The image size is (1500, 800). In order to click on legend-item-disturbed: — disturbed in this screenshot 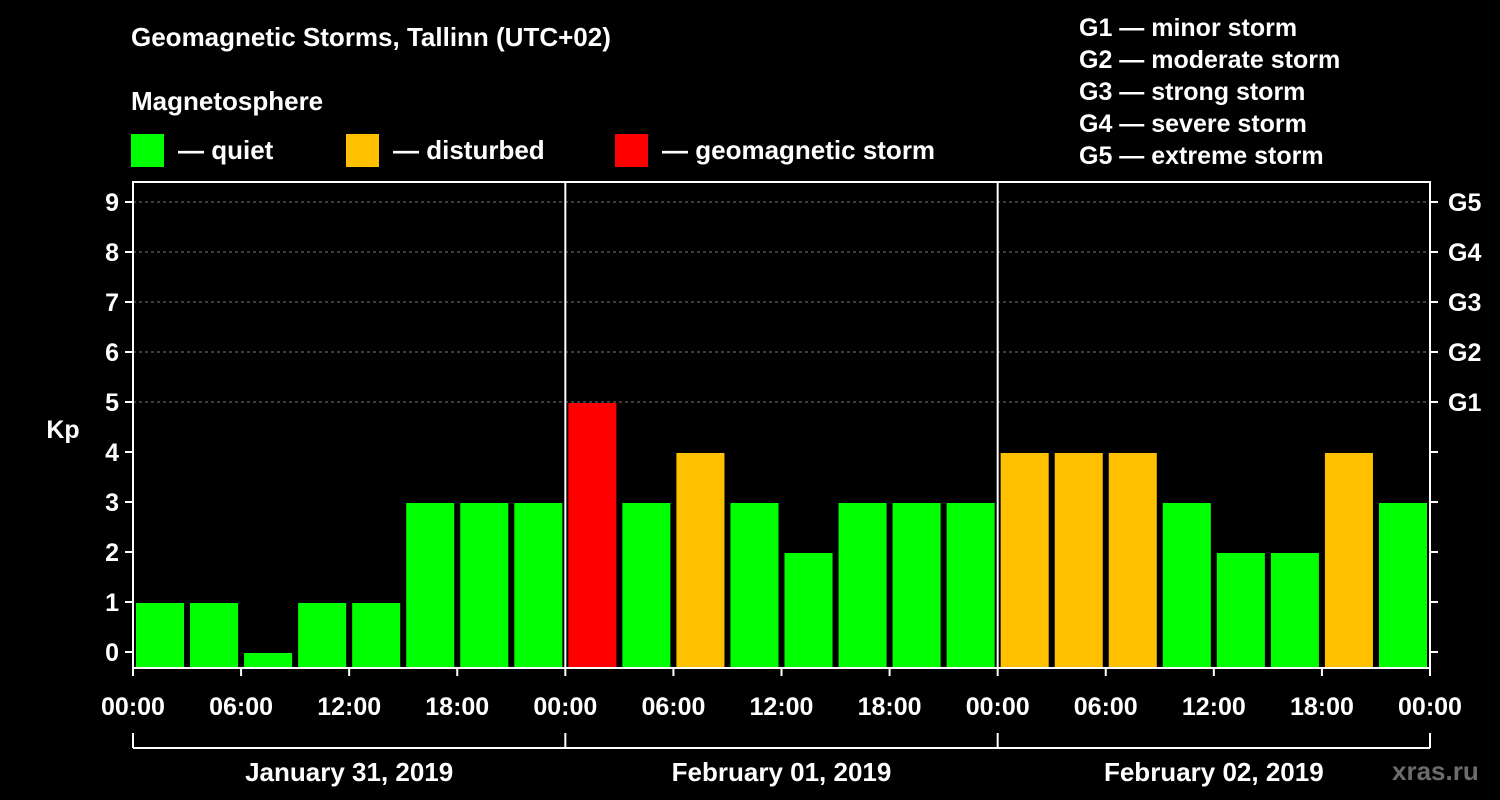, I will do `click(445, 150)`.